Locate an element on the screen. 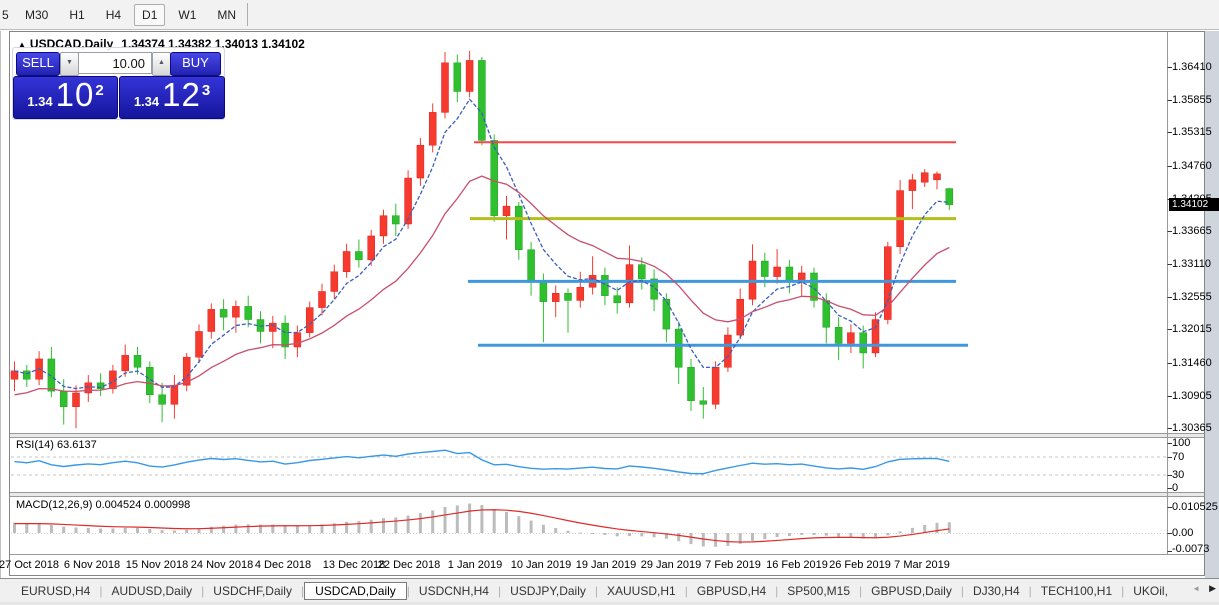  date-axis-label: 13 Dec 2018 is located at coordinates (354, 565).